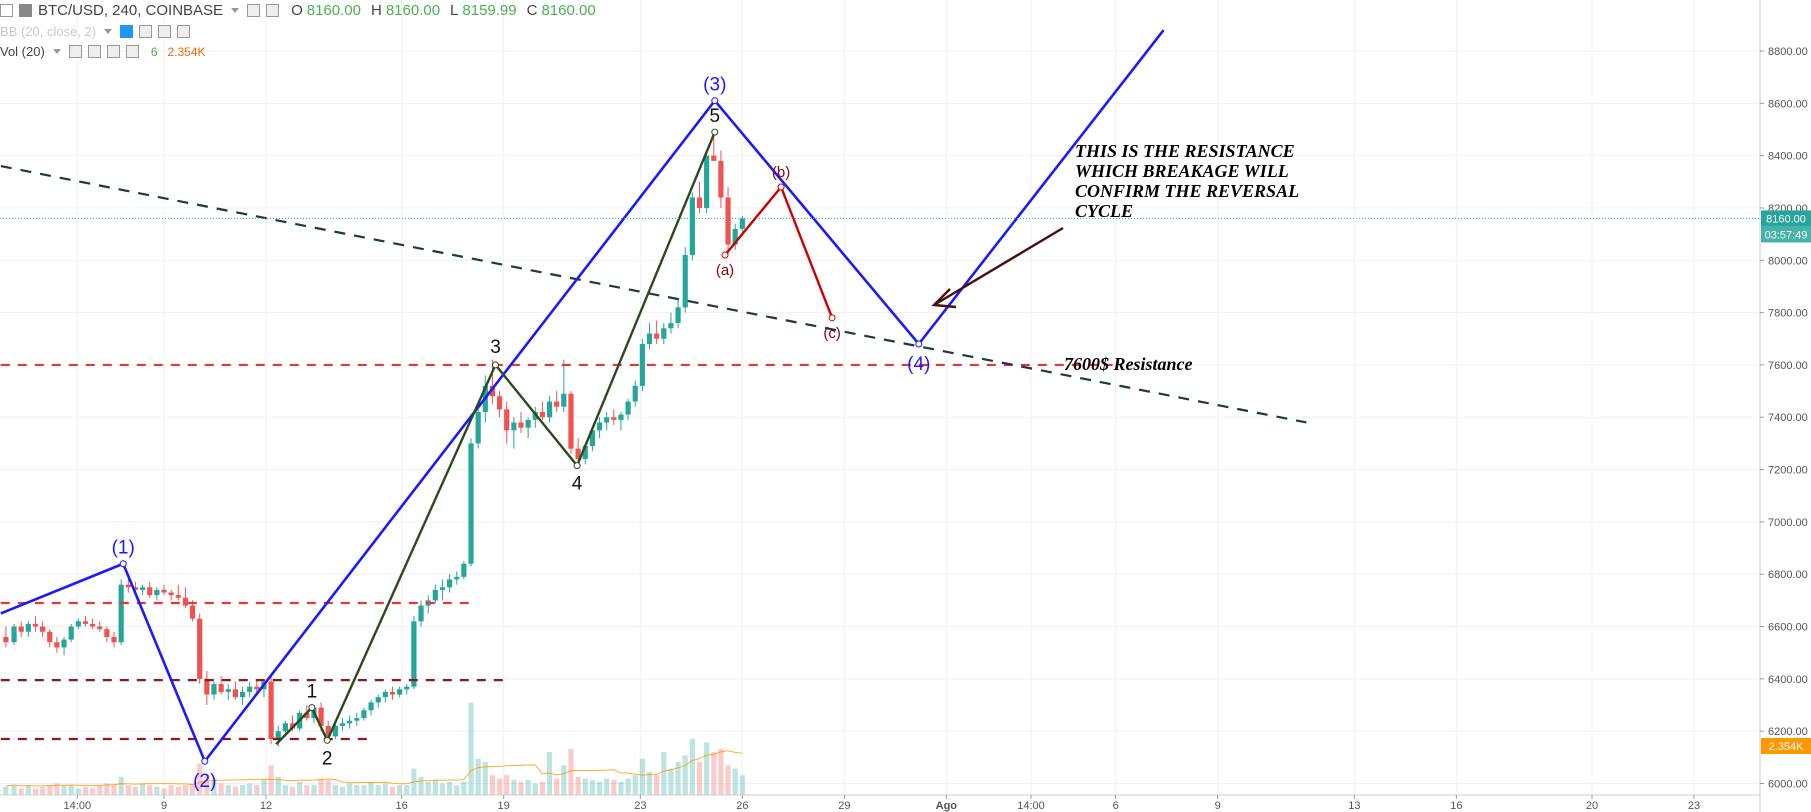 This screenshot has width=1811, height=812. What do you see at coordinates (1788, 366) in the screenshot?
I see `price-tick-label: 7600.00` at bounding box center [1788, 366].